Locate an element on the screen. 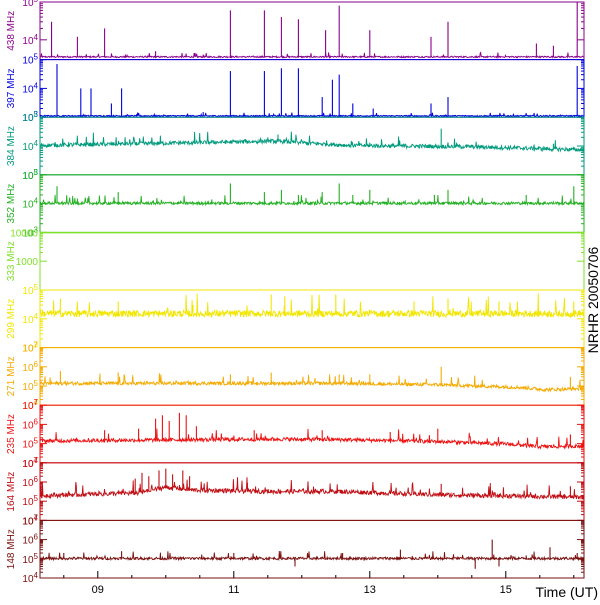 The height and width of the screenshot is (605, 600). time-axis: 09 11 13 15 is located at coordinates (319, 583).